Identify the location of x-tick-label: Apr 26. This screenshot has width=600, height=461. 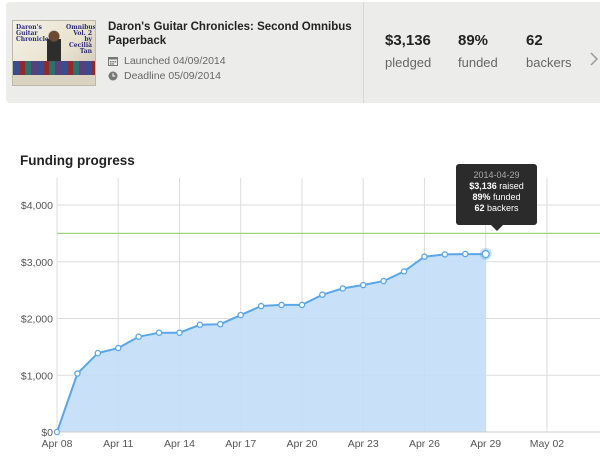
(424, 444).